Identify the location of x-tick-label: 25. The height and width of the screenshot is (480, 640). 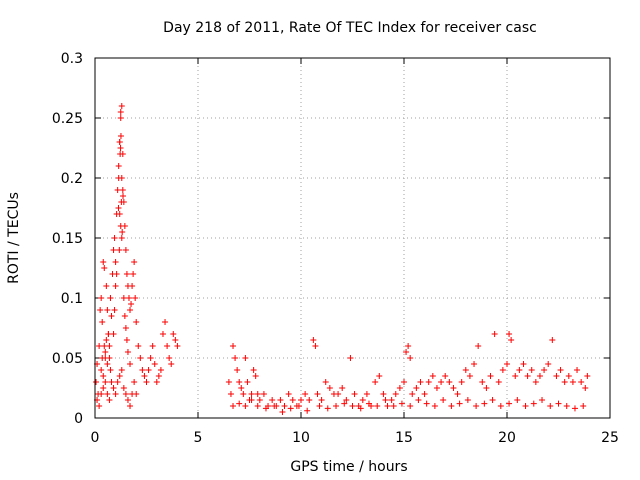
(610, 438).